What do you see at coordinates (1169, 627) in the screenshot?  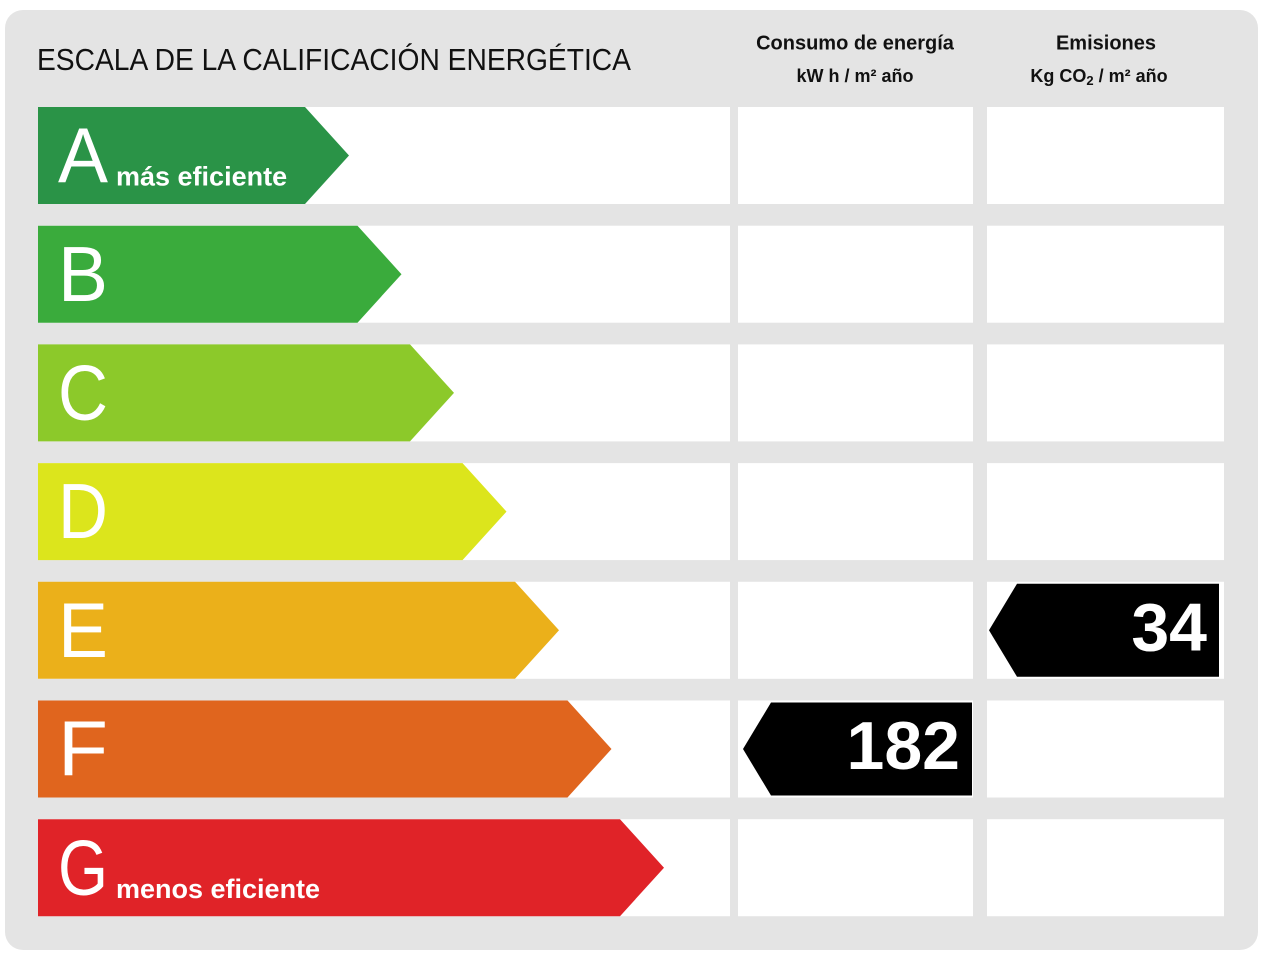 I see `rating-value: 34` at bounding box center [1169, 627].